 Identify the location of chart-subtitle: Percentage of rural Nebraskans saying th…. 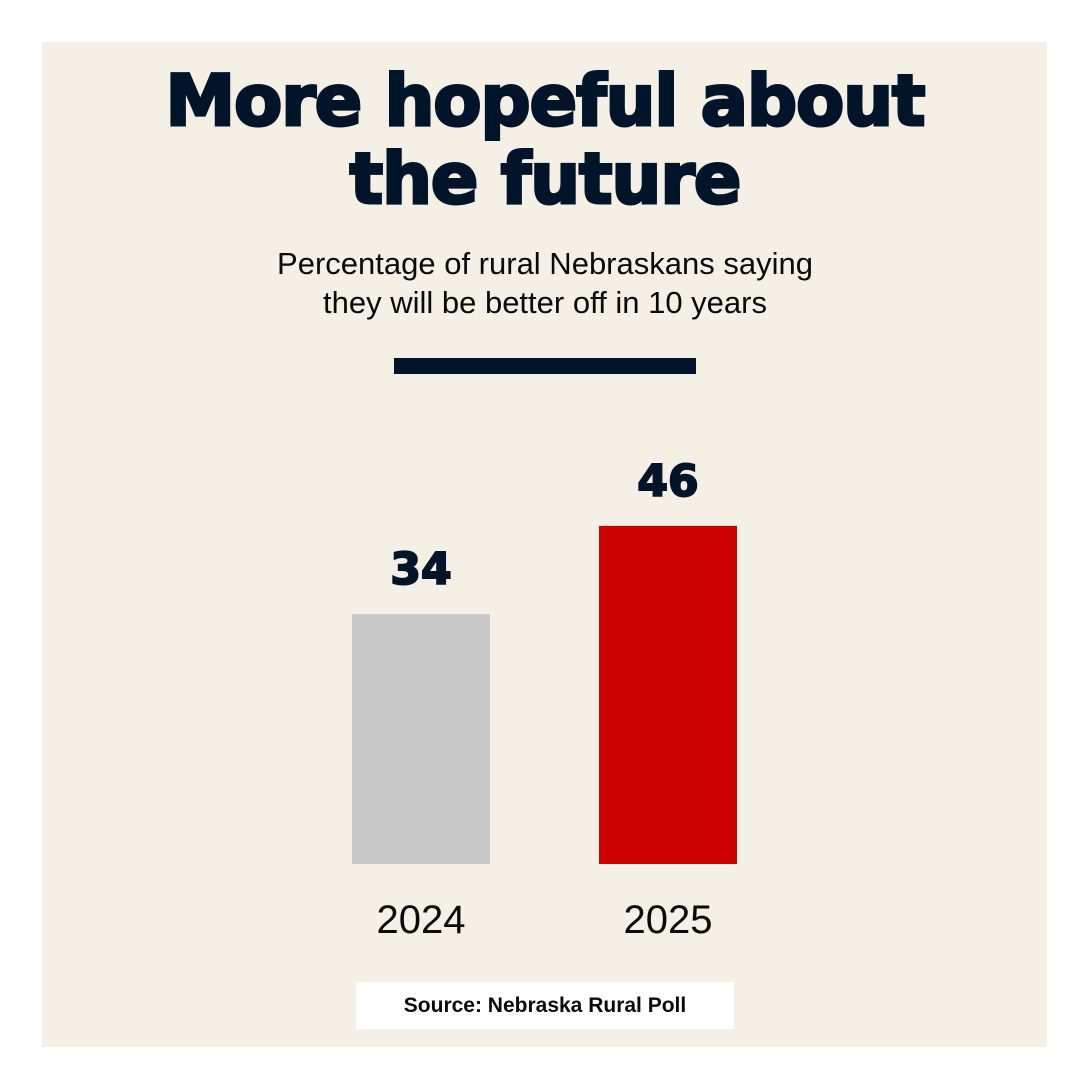
(545, 283).